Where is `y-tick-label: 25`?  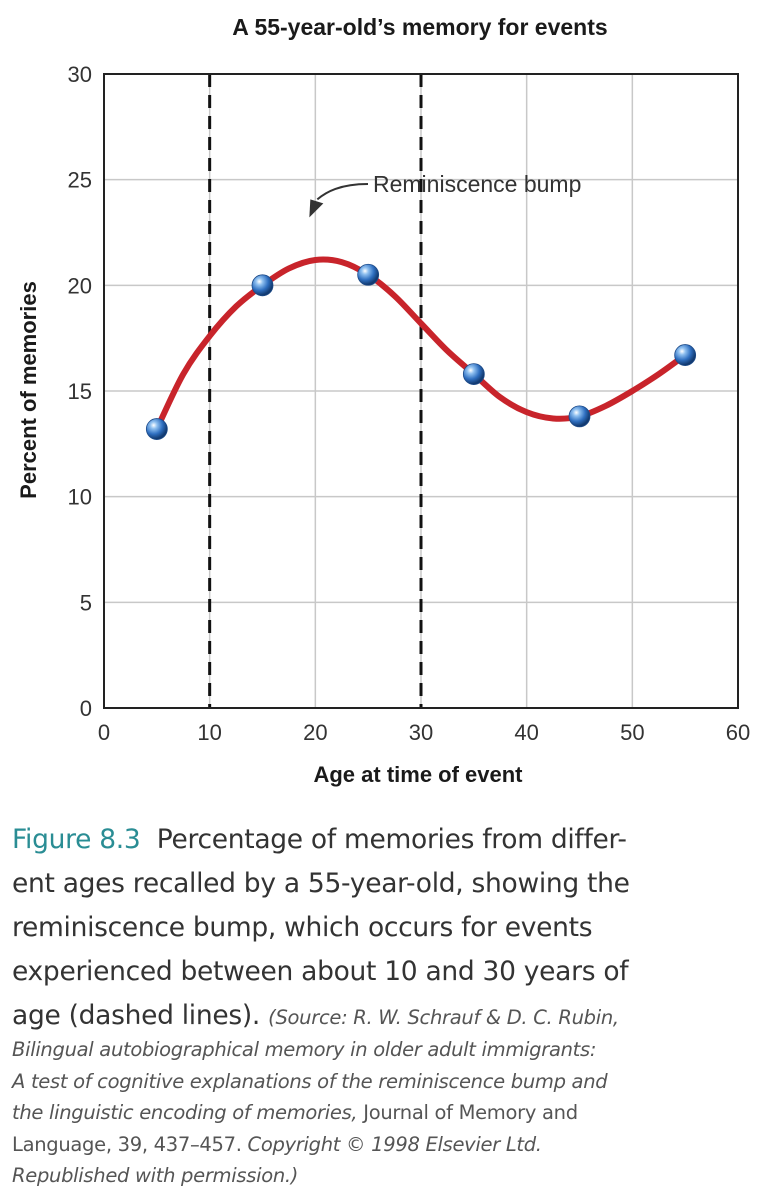
y-tick-label: 25 is located at coordinates (80, 180).